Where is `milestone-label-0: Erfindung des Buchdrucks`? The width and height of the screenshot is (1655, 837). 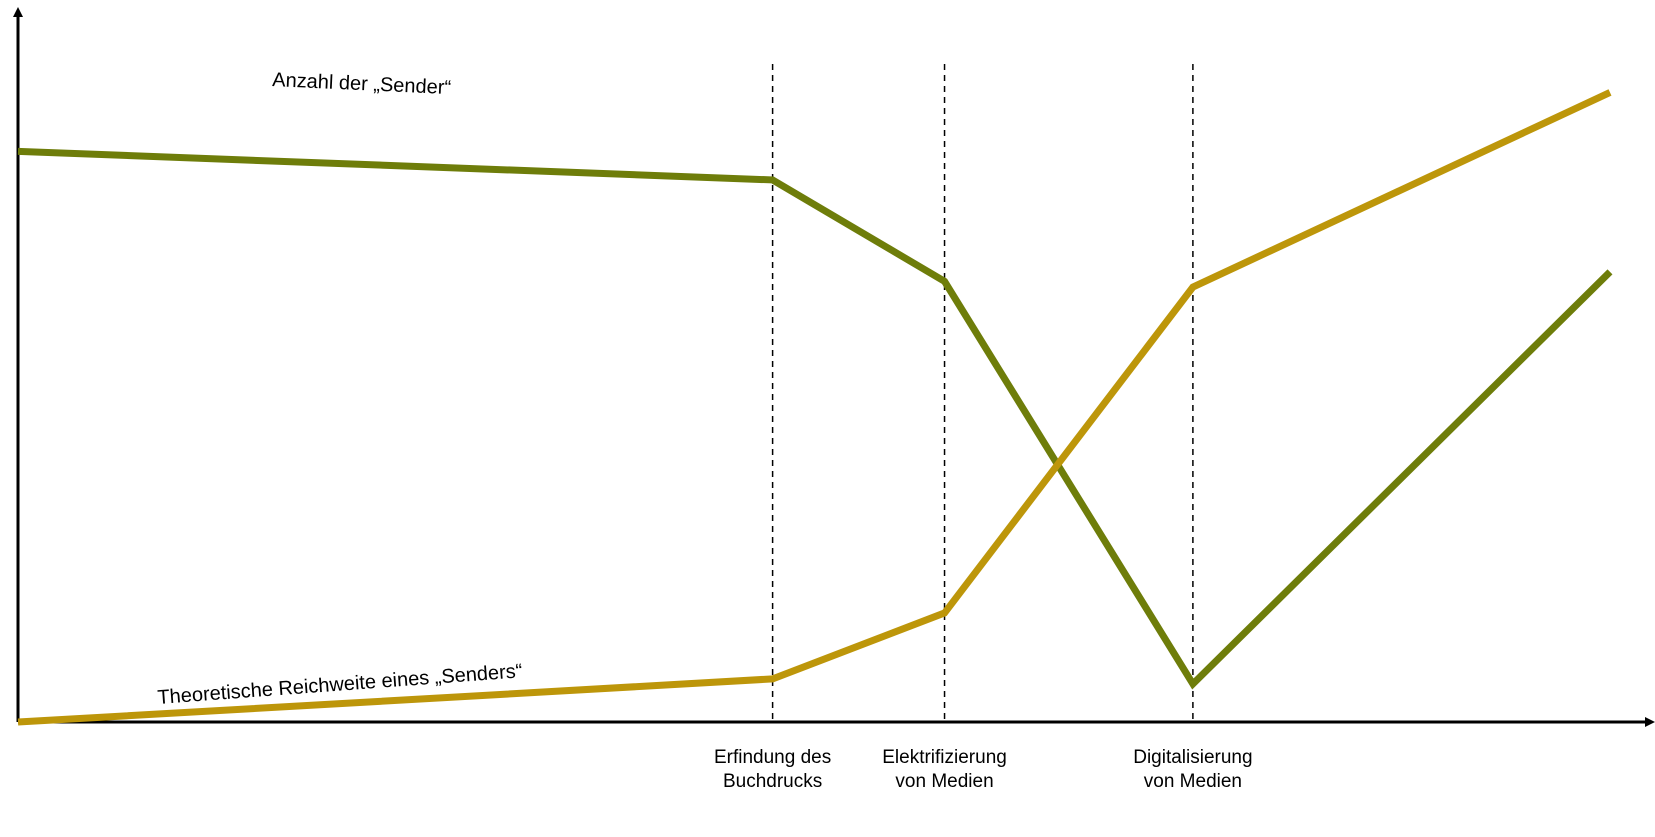
milestone-label-0: Erfindung des Buchdrucks is located at coordinates (772, 769).